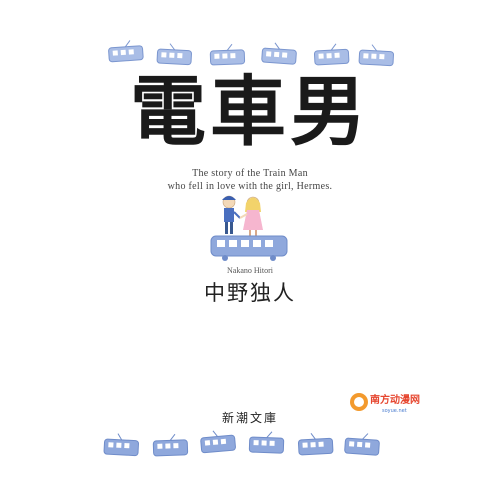  Describe the element at coordinates (394, 411) in the screenshot. I see `watermark-url: soyue.net` at that location.